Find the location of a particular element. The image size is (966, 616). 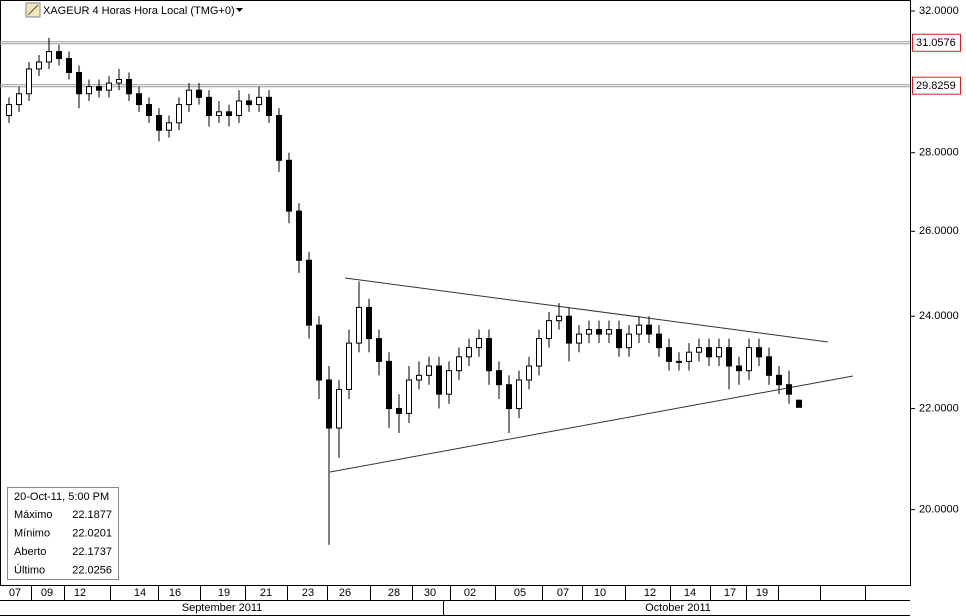

info-value: 22.1877 is located at coordinates (92, 515).